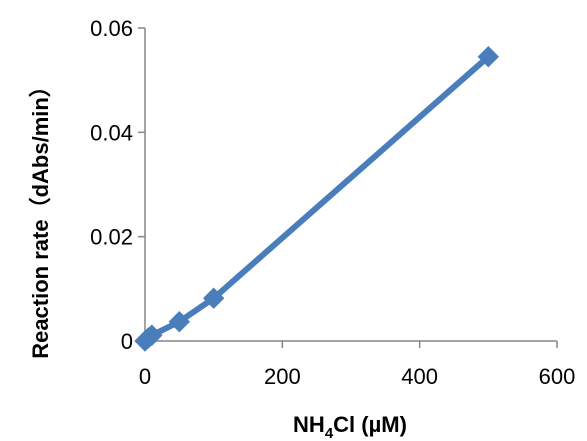 Image resolution: width=587 pixels, height=441 pixels. What do you see at coordinates (329, 433) in the screenshot?
I see `x-axis-title-subscript: 4` at bounding box center [329, 433].